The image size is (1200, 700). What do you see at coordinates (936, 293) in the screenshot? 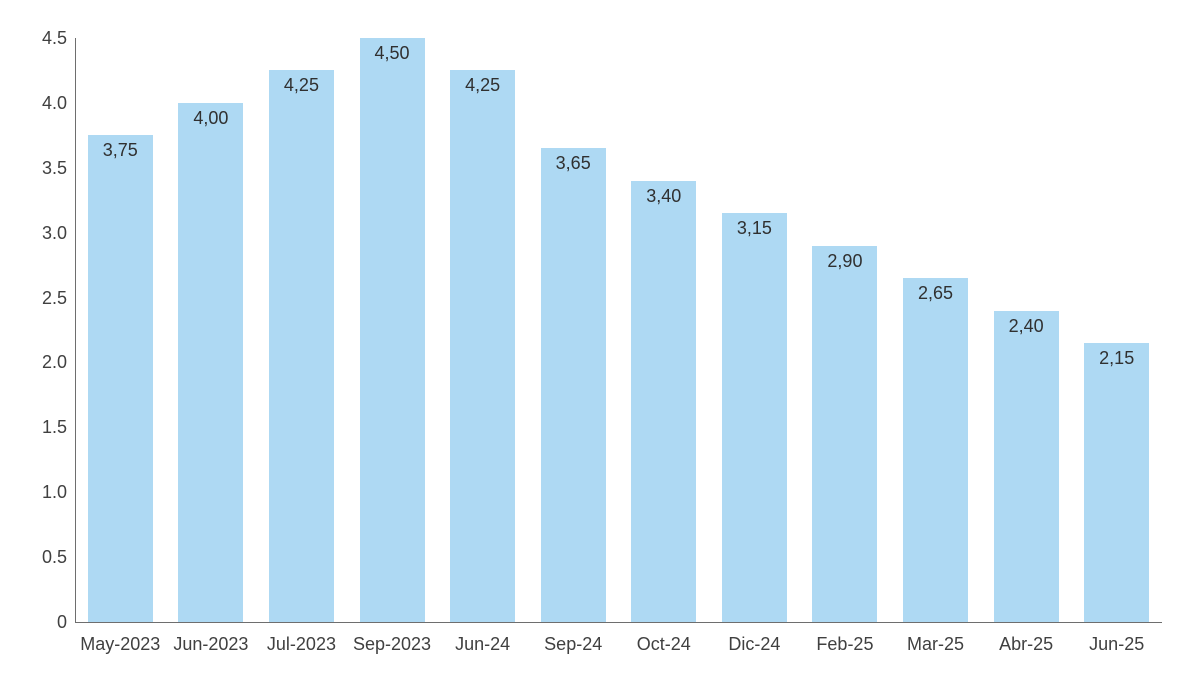
I see `bar-value-label: 2,65` at bounding box center [936, 293].